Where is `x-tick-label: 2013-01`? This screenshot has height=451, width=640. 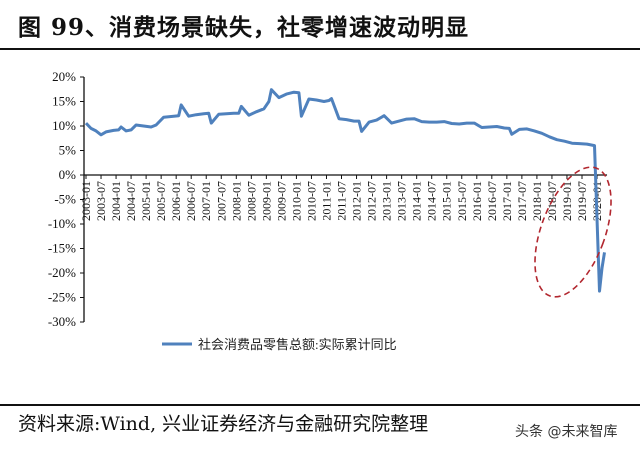
x-tick-label: 2013-01 is located at coordinates (387, 201).